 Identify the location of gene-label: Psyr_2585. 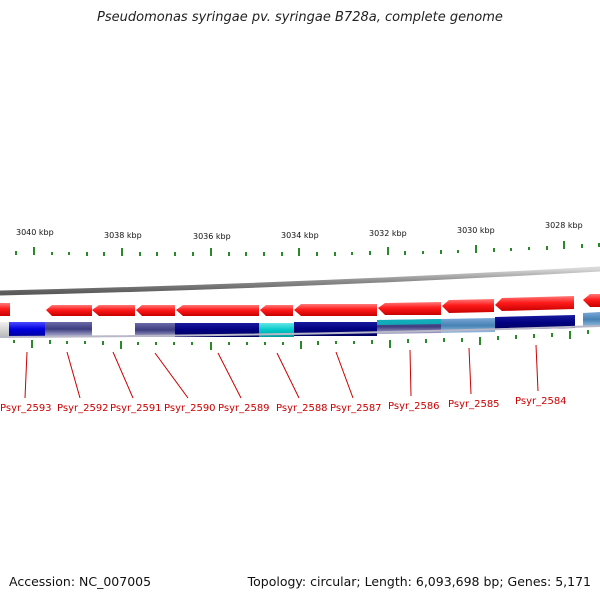
(474, 404).